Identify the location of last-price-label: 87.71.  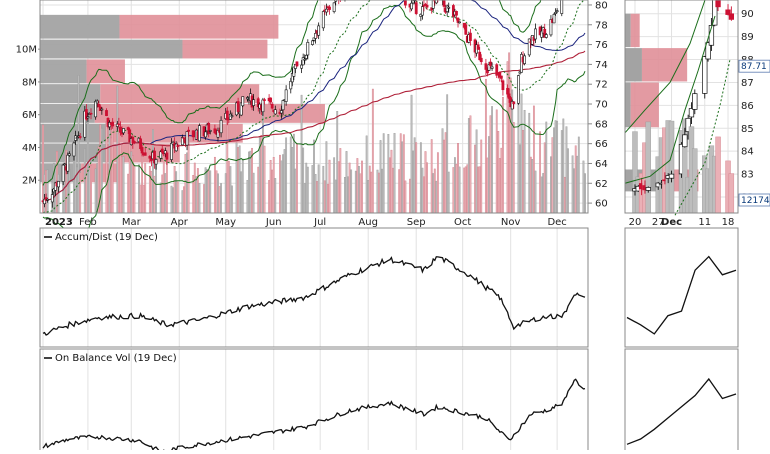
(754, 67).